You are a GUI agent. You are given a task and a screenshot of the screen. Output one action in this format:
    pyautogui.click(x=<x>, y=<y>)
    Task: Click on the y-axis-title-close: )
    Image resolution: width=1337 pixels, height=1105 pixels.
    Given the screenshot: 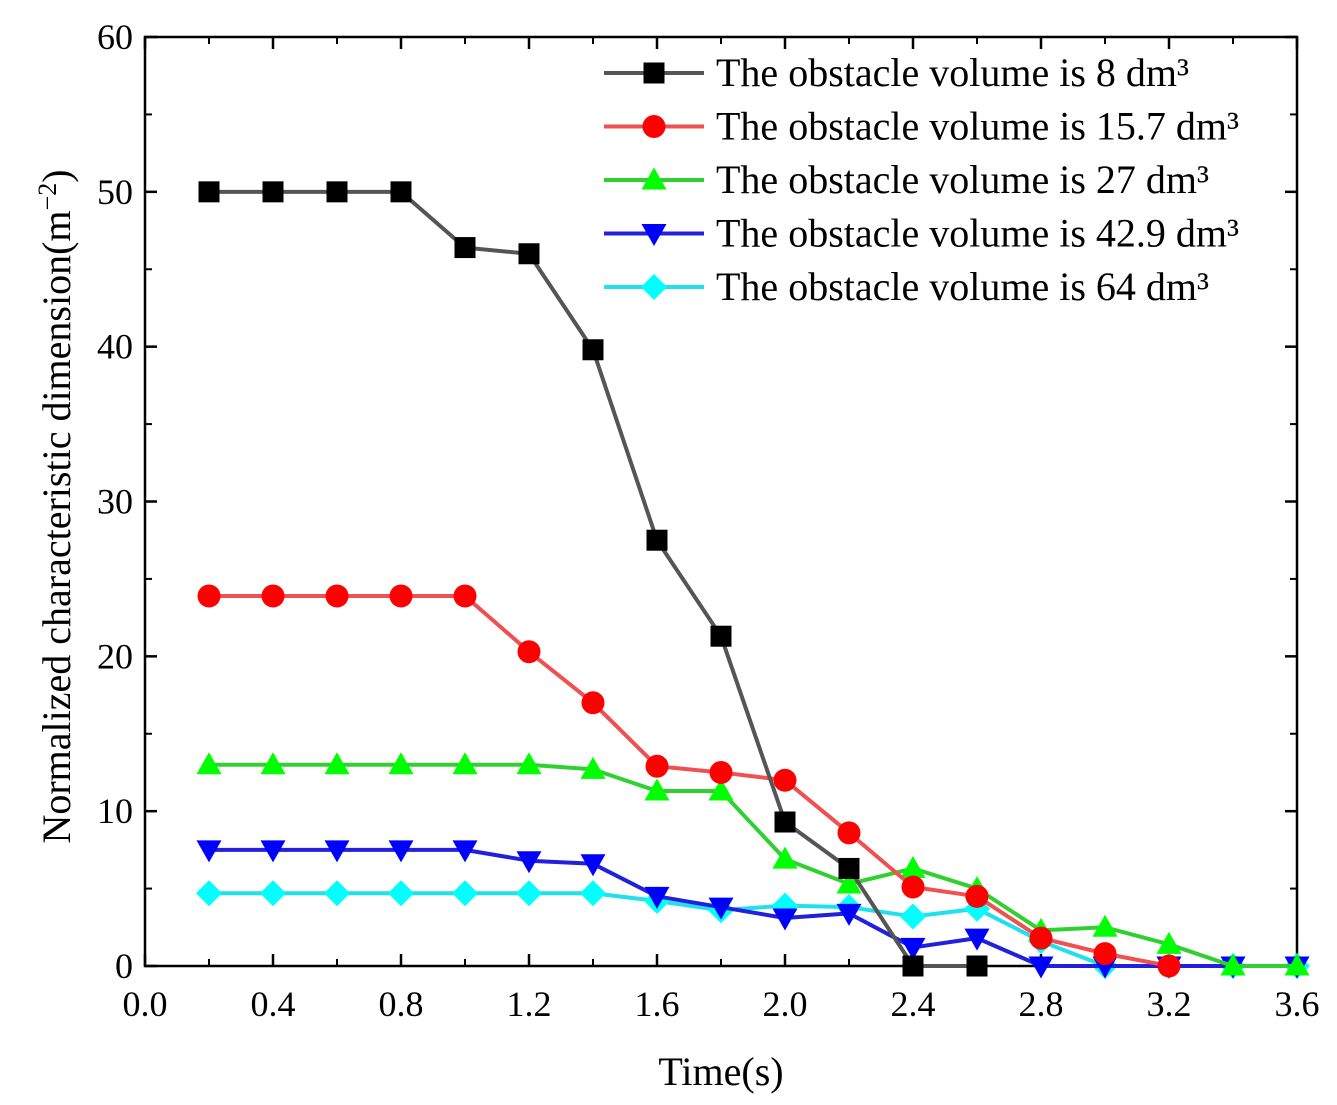 What is the action you would take?
    pyautogui.click(x=56, y=175)
    